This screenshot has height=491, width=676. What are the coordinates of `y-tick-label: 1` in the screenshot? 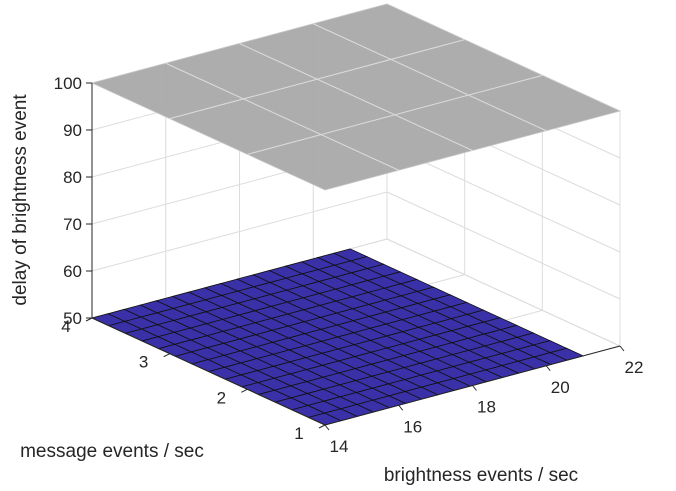 It's located at (298, 433).